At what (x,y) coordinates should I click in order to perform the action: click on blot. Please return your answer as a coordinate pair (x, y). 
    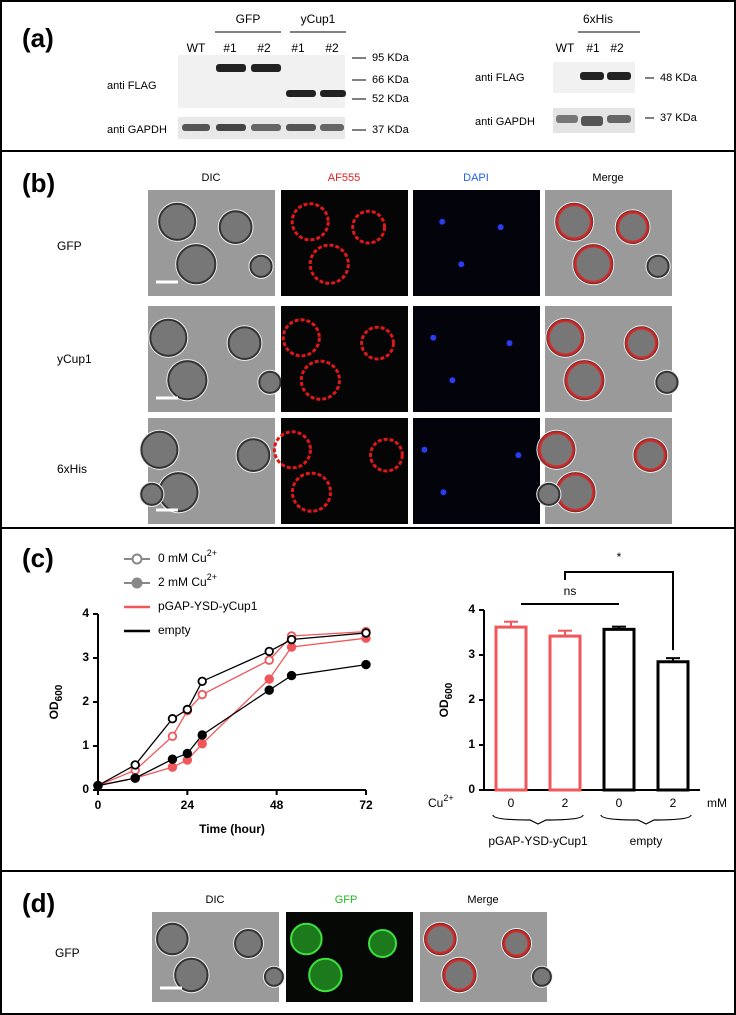
    Looking at the image, I should click on (261, 81).